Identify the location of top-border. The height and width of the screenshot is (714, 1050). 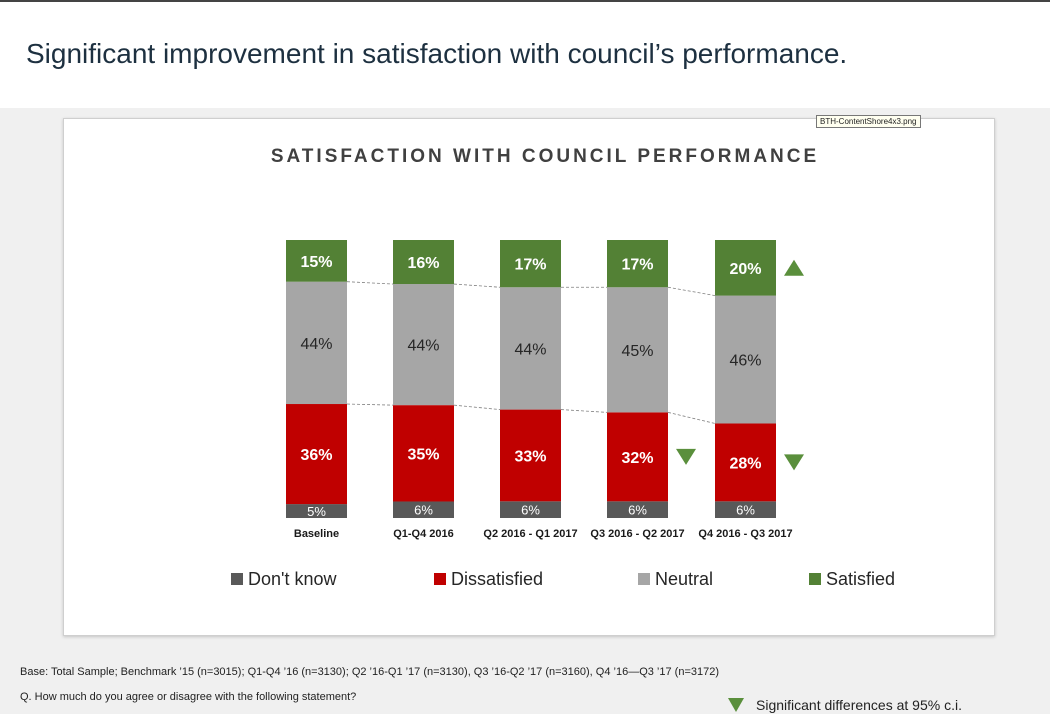
(525, 1).